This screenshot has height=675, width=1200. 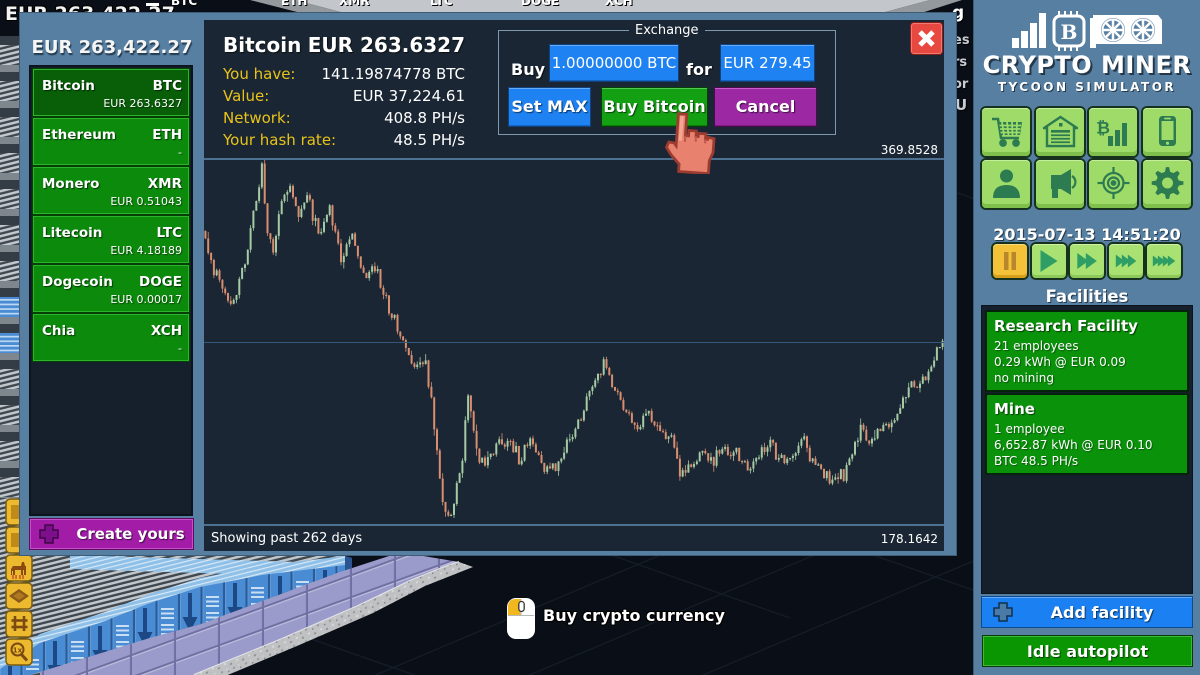 What do you see at coordinates (1024, 378) in the screenshot?
I see `facility-detail: no mining` at bounding box center [1024, 378].